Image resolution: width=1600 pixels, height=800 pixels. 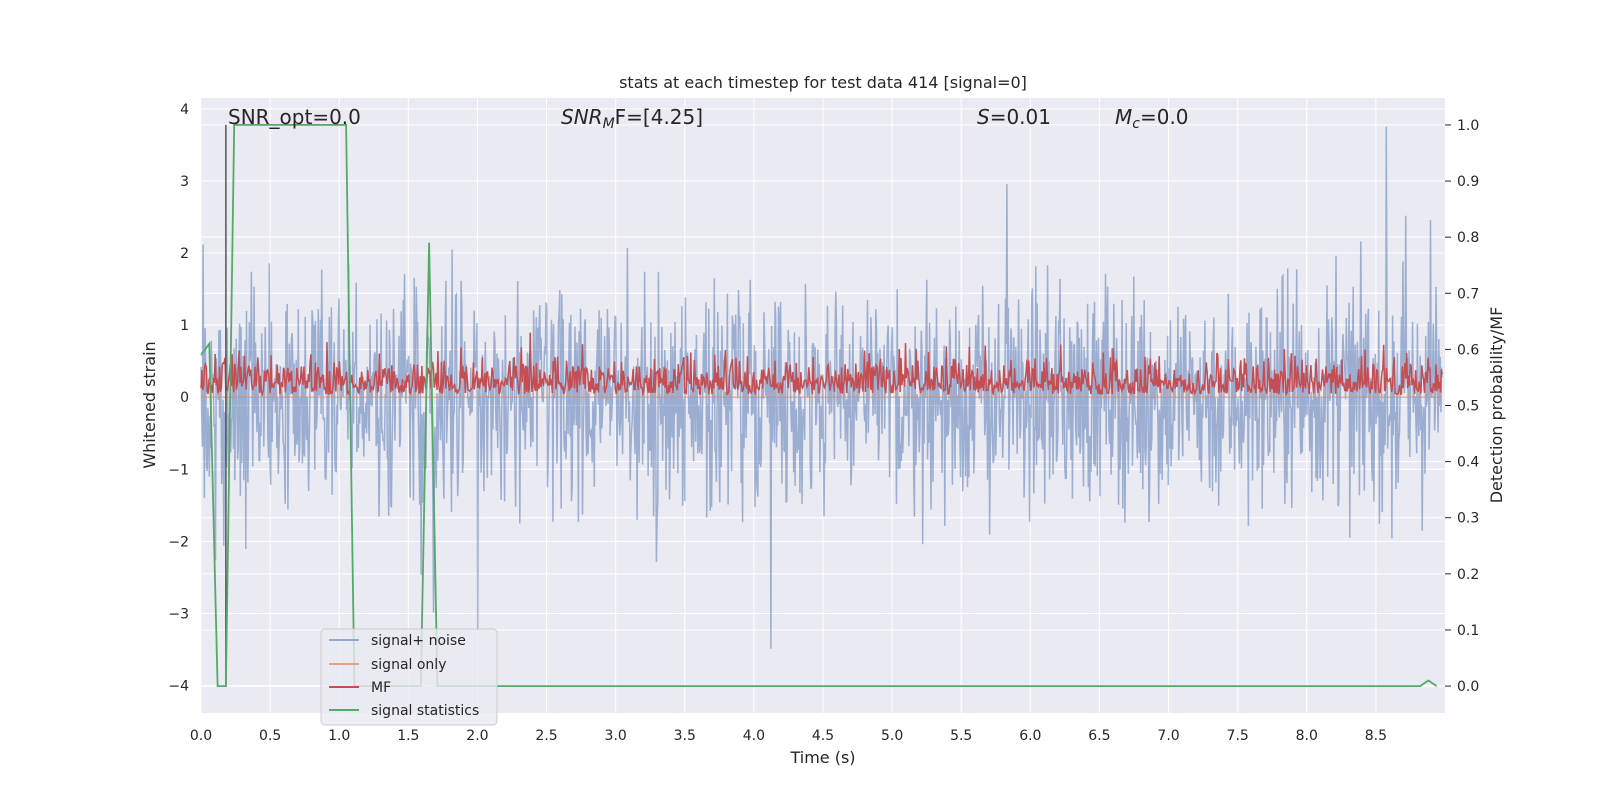 I want to click on annotation-snr-opt: SNR_opt=0.0, so click(x=294, y=117).